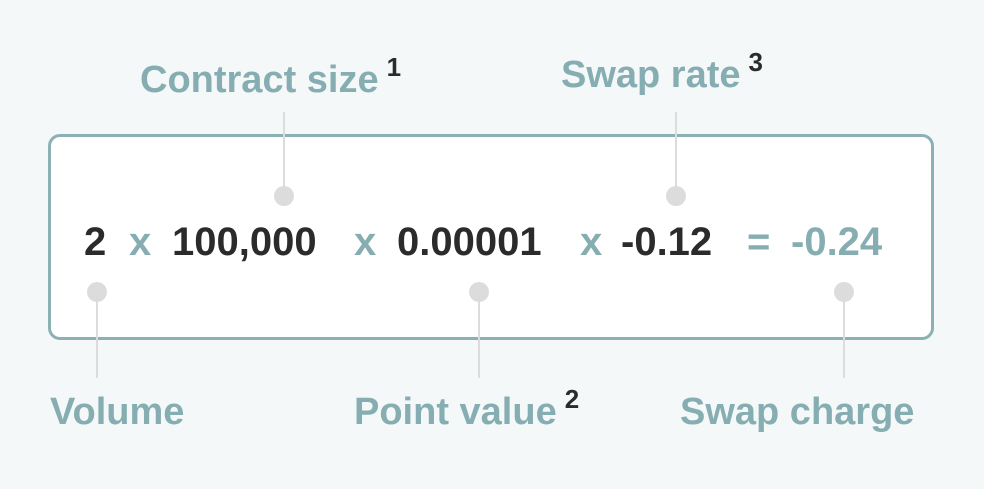 The image size is (984, 489). I want to click on label-swap-charge-text: Swap charge, so click(797, 412).